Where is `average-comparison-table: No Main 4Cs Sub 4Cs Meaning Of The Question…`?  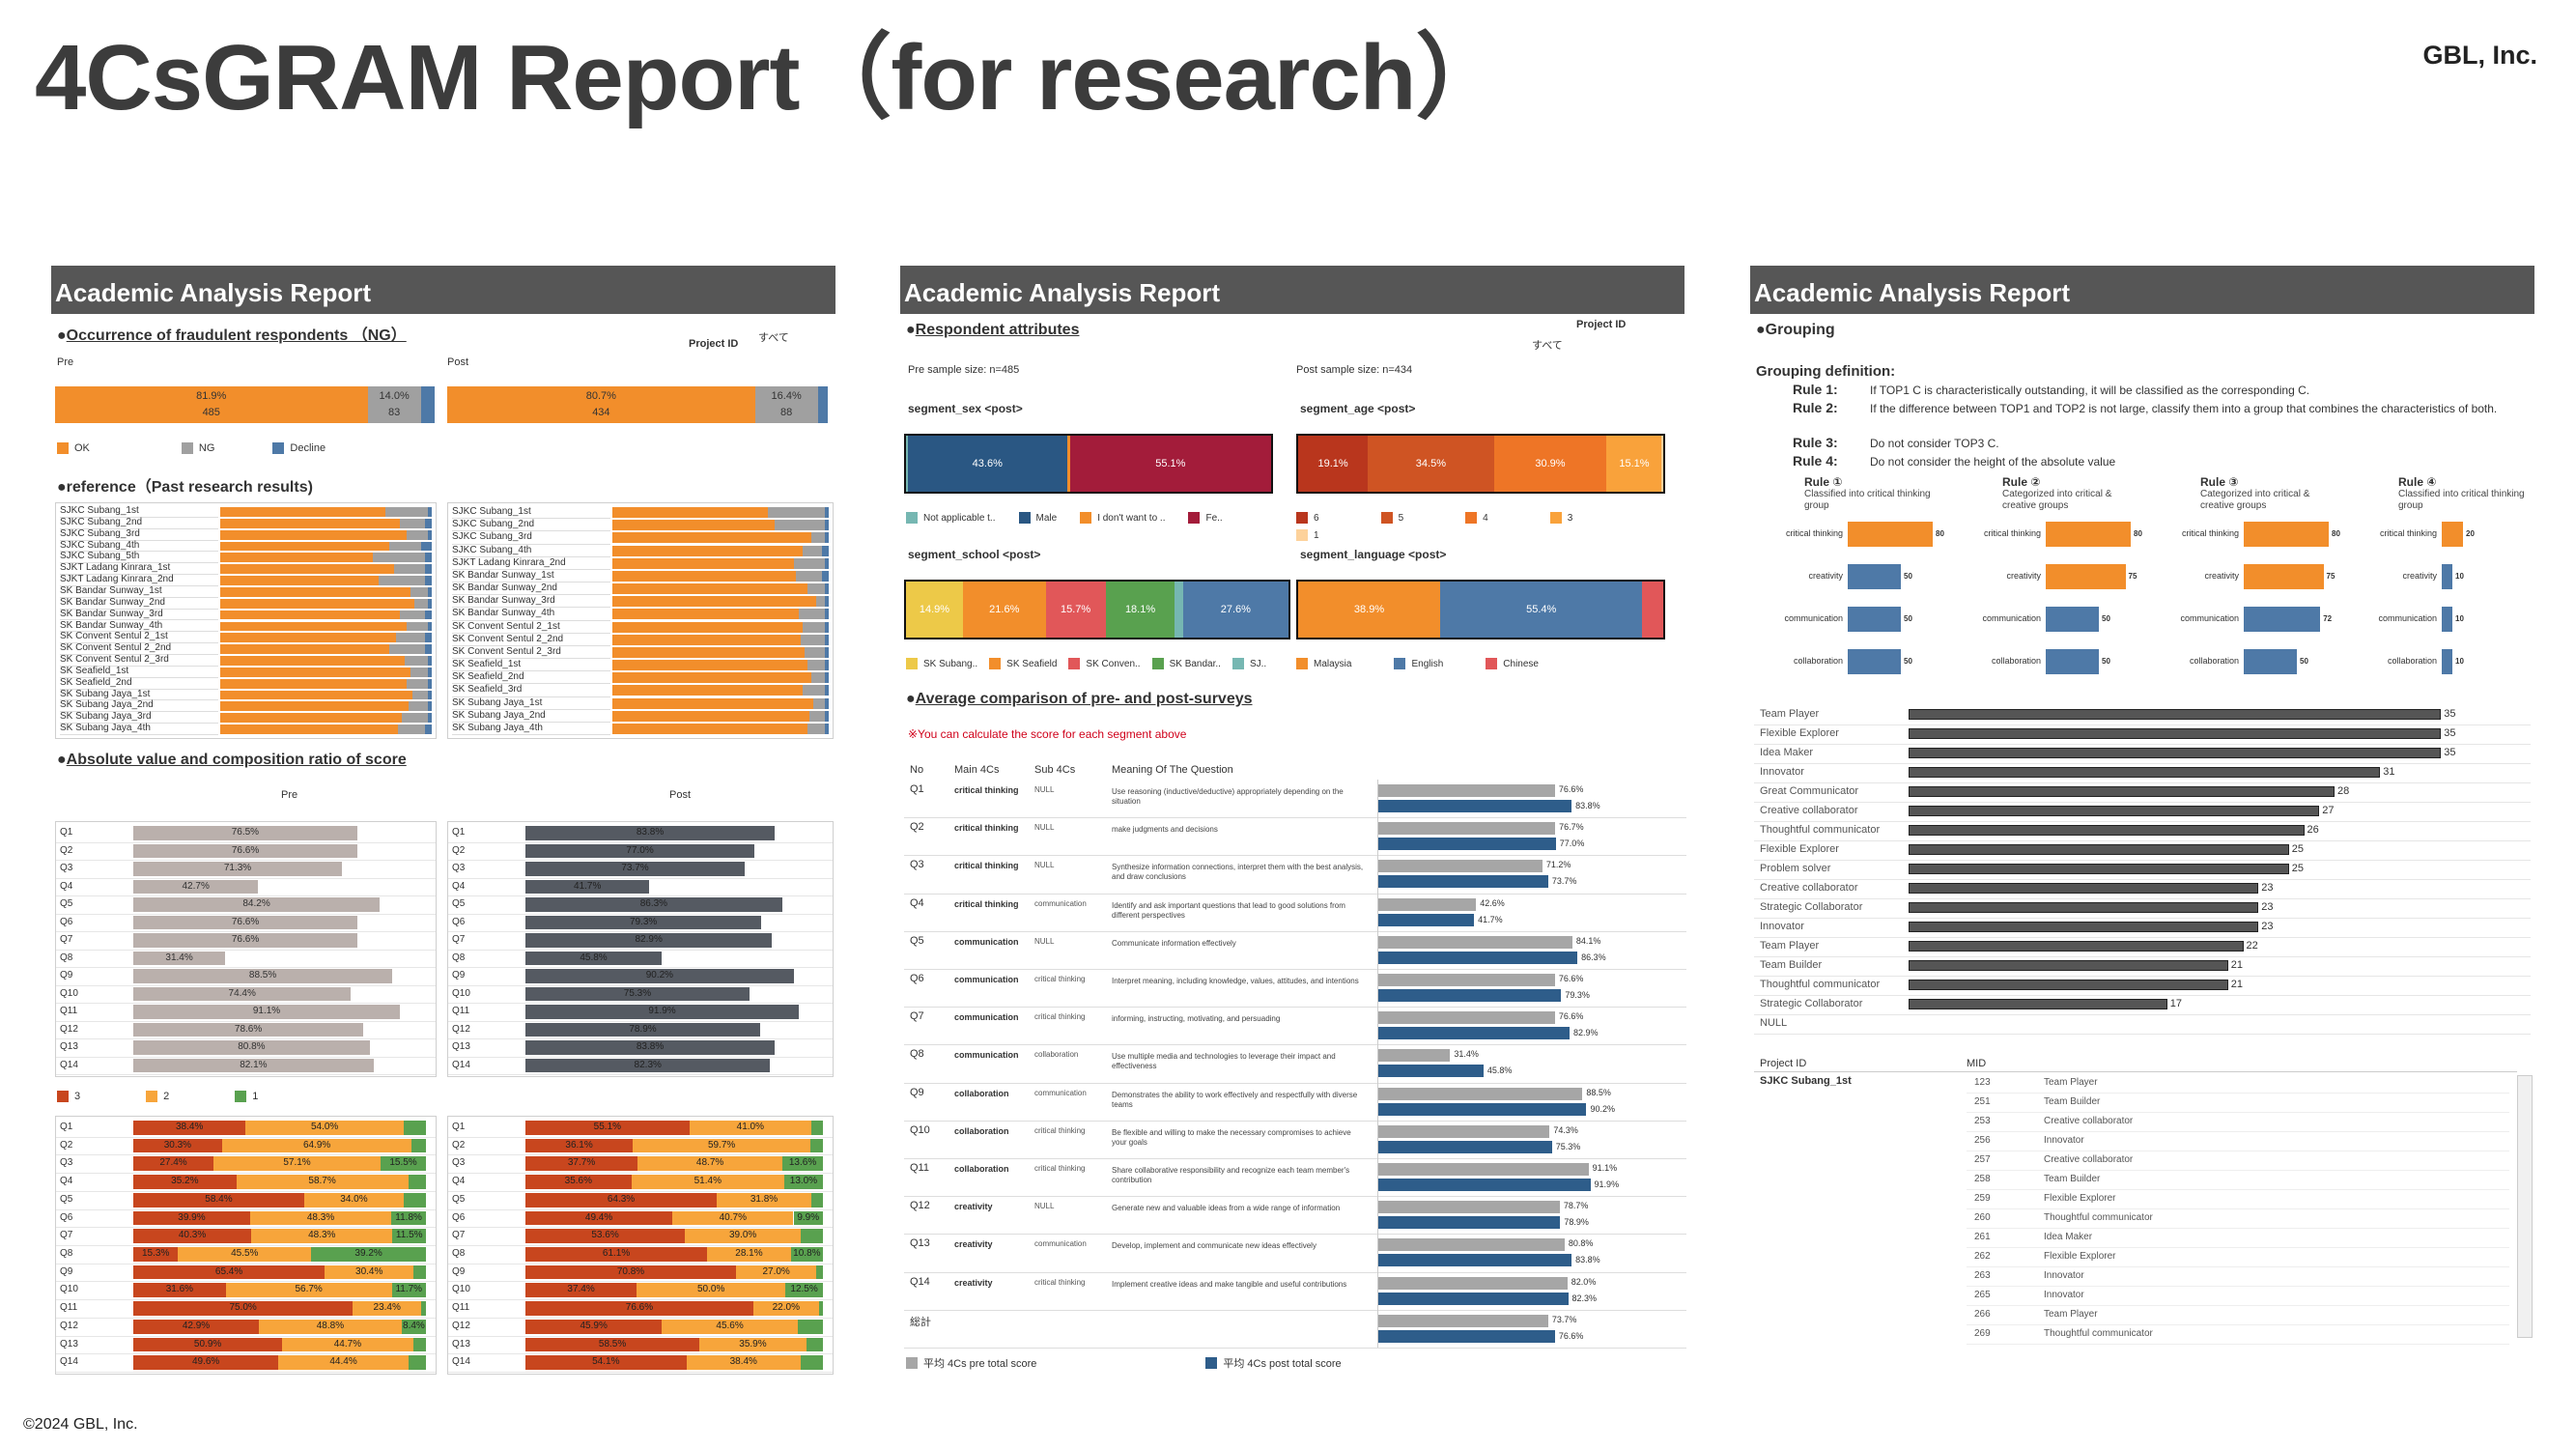 average-comparison-table: No Main 4Cs Sub 4Cs Meaning Of The Question… is located at coordinates (1295, 1051).